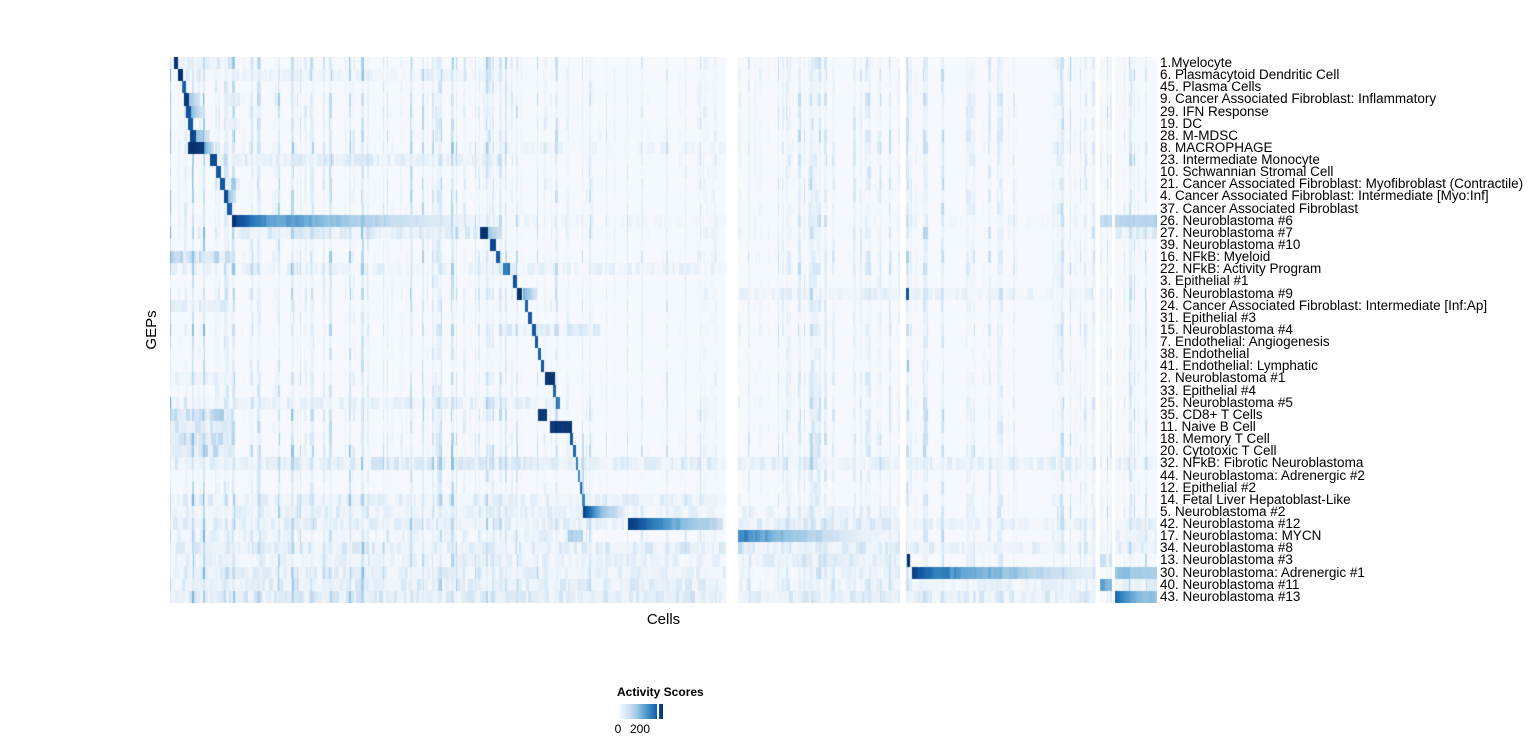 The height and width of the screenshot is (743, 1540). Describe the element at coordinates (1247, 172) in the screenshot. I see `gep-row-label: 10. Schwannian Stromal Cell` at that location.